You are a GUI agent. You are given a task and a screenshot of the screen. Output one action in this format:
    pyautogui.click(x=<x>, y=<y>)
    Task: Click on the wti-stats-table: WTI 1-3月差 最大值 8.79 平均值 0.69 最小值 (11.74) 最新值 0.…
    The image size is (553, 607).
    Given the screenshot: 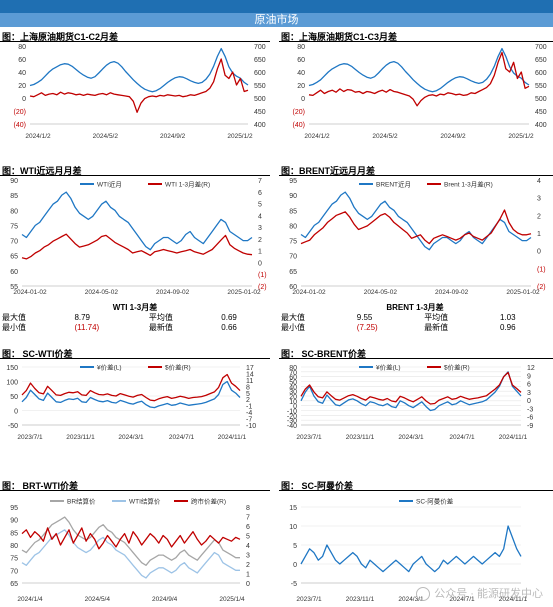 What is the action you would take?
    pyautogui.click(x=135, y=318)
    